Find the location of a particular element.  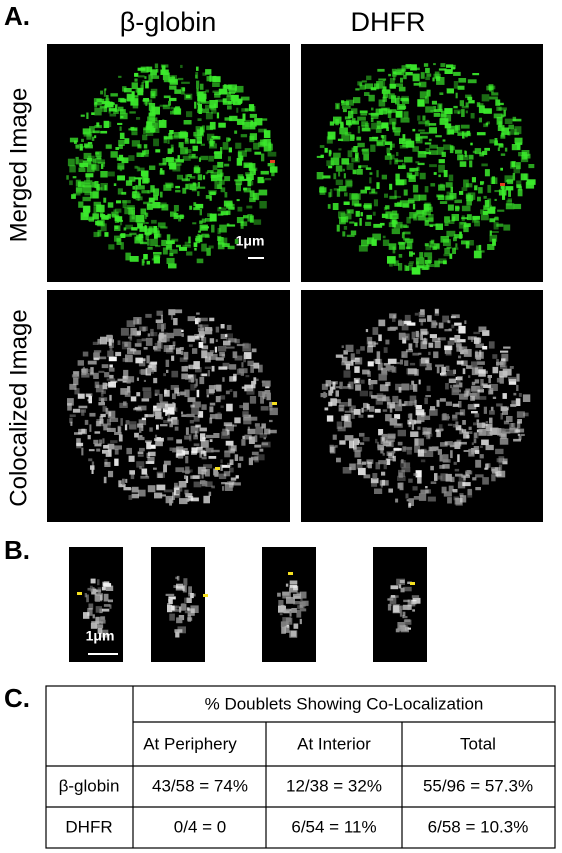

table-cell: β-globin is located at coordinates (89, 785).